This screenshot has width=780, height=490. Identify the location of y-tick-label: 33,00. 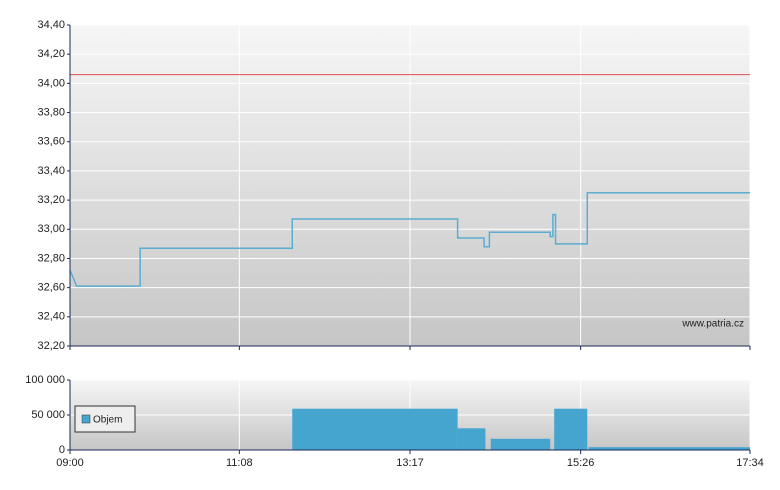
(51, 229).